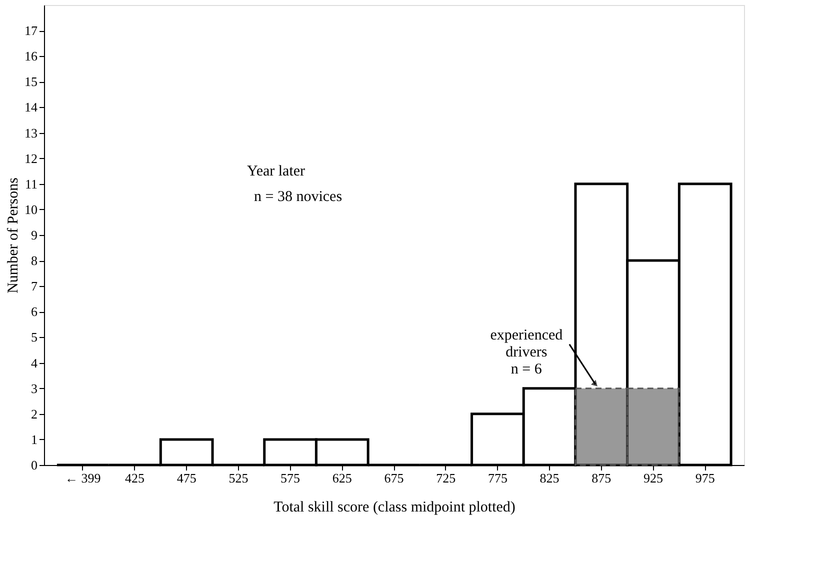  What do you see at coordinates (14, 235) in the screenshot?
I see `y-axis-title: Number of Persons` at bounding box center [14, 235].